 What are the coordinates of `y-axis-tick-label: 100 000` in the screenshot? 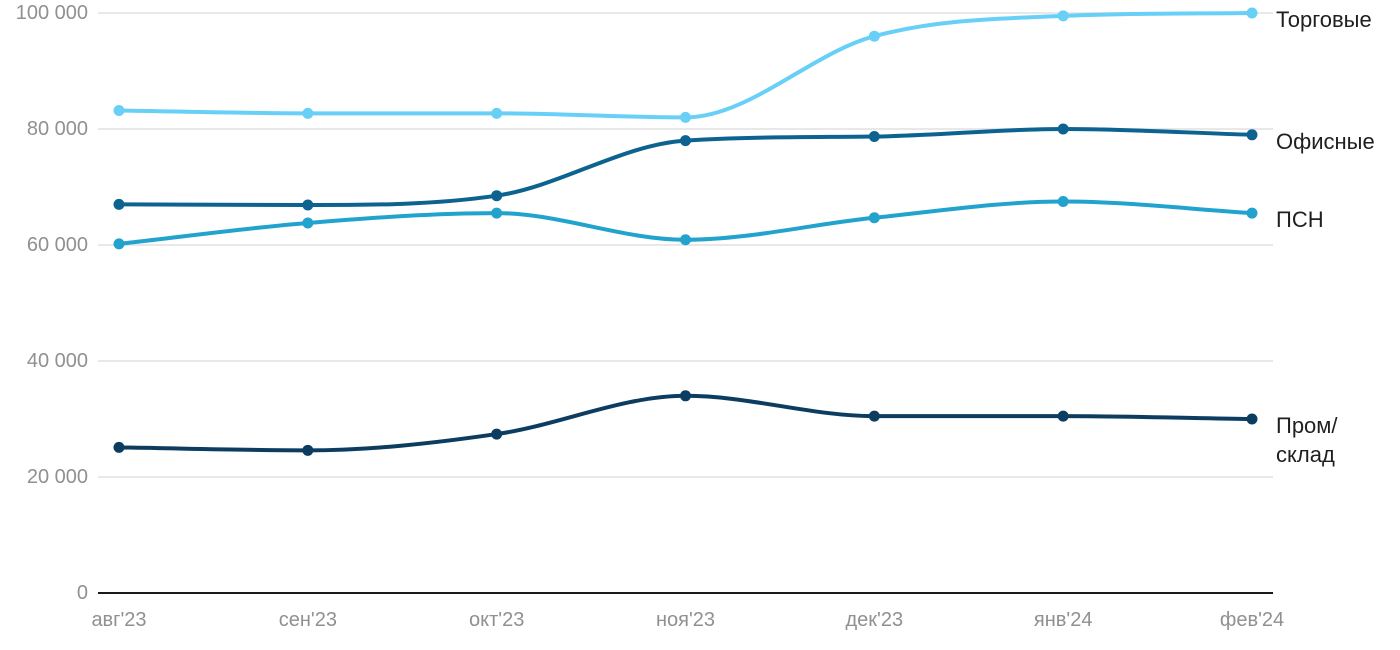 It's located at (52, 13).